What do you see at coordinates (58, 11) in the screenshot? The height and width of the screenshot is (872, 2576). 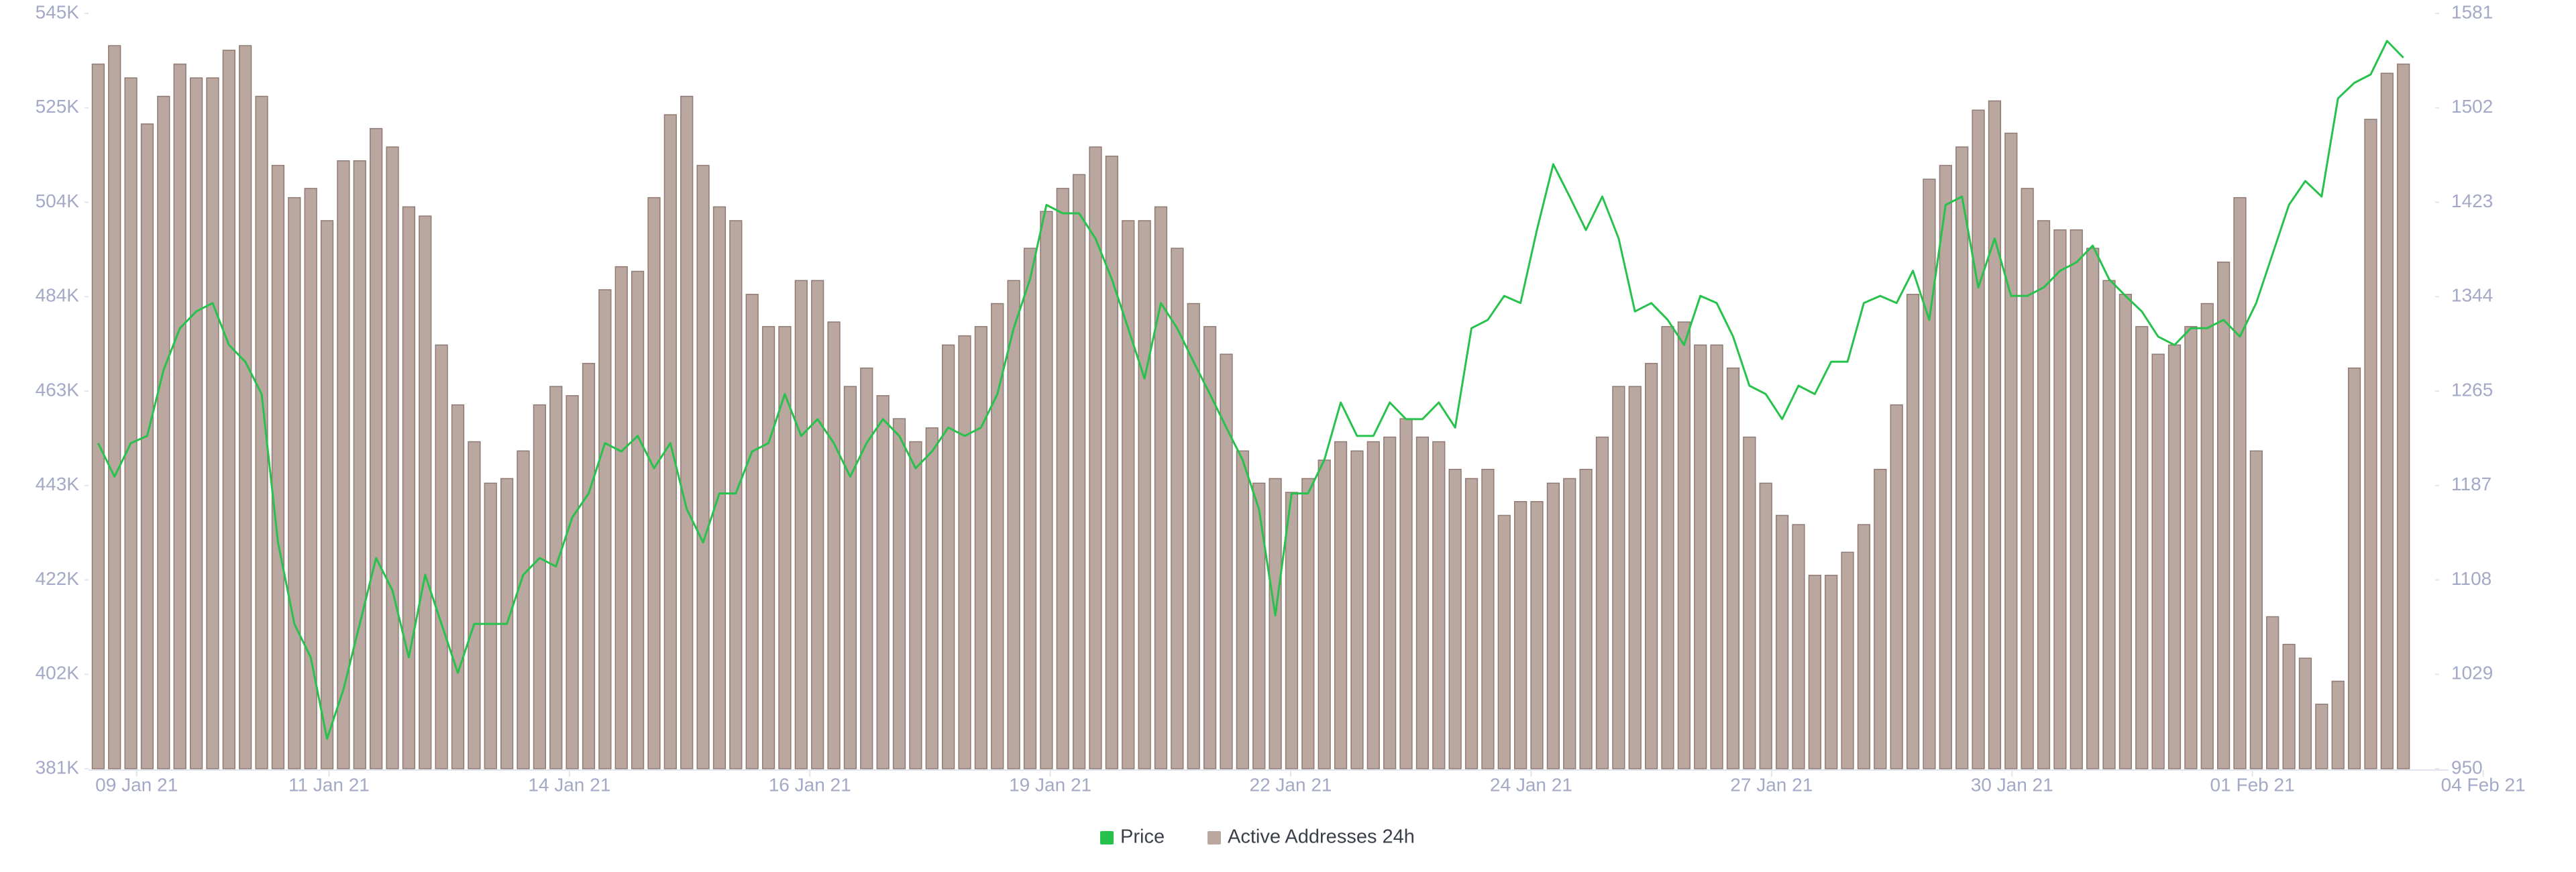 I see `y-tick-label: 545K` at bounding box center [58, 11].